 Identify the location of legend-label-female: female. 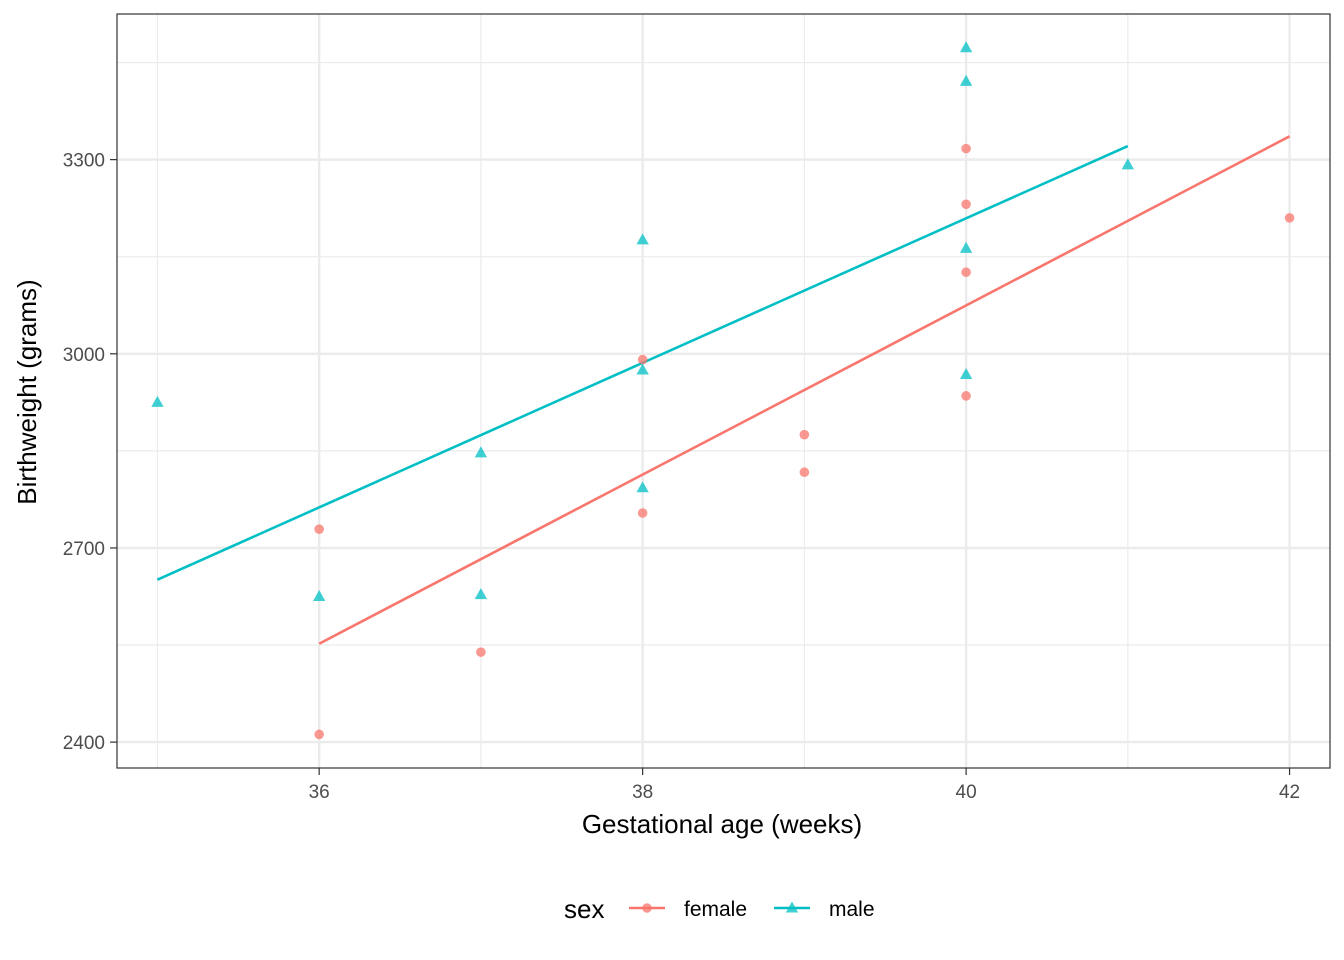
(715, 909).